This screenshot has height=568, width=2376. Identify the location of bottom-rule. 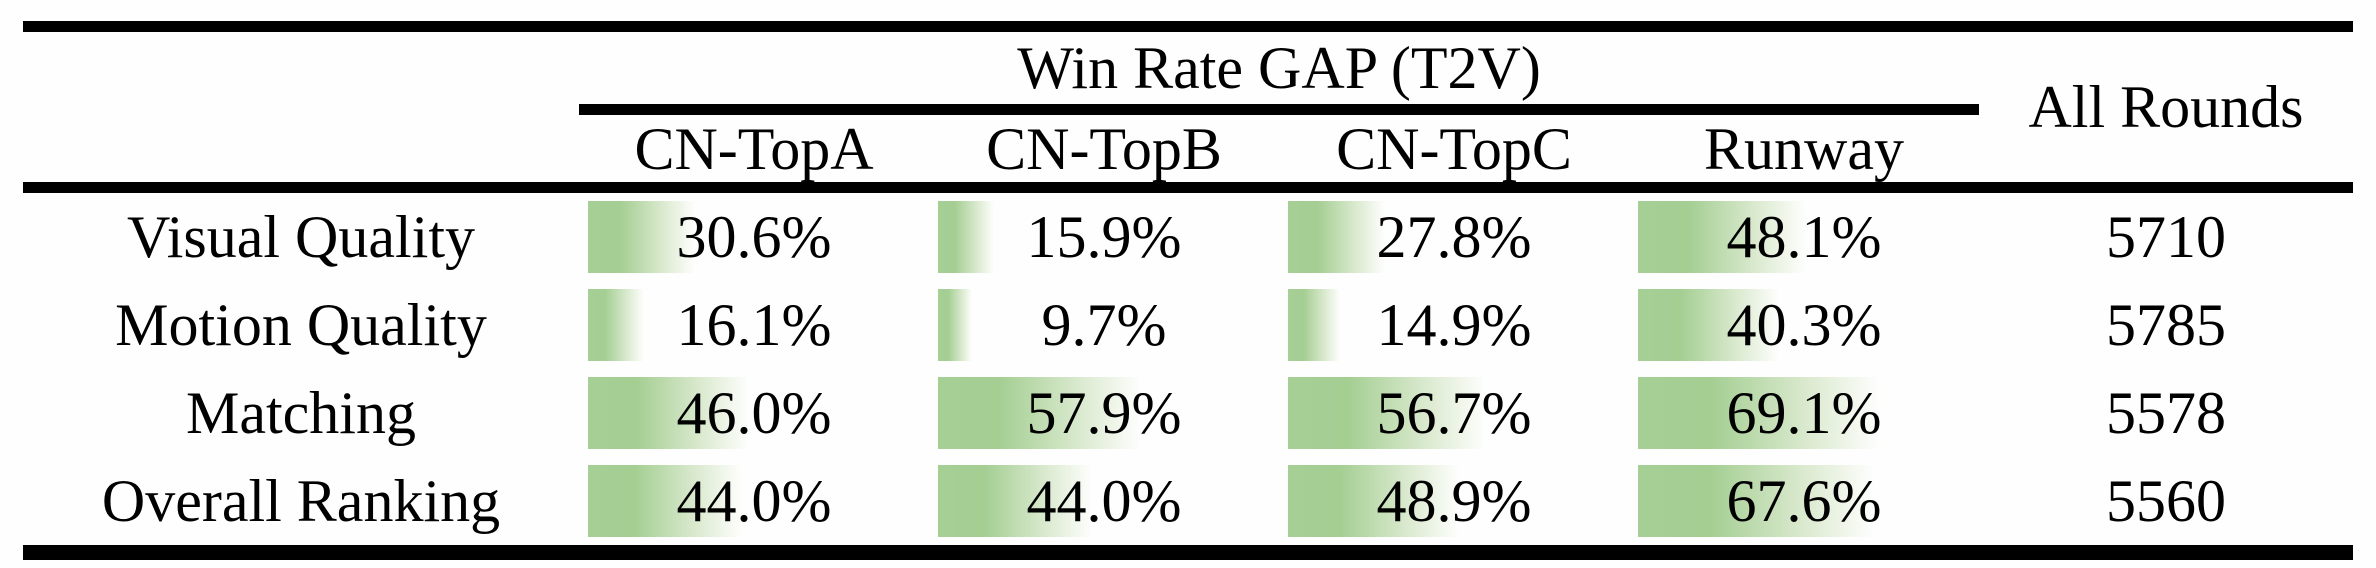
(1188, 552).